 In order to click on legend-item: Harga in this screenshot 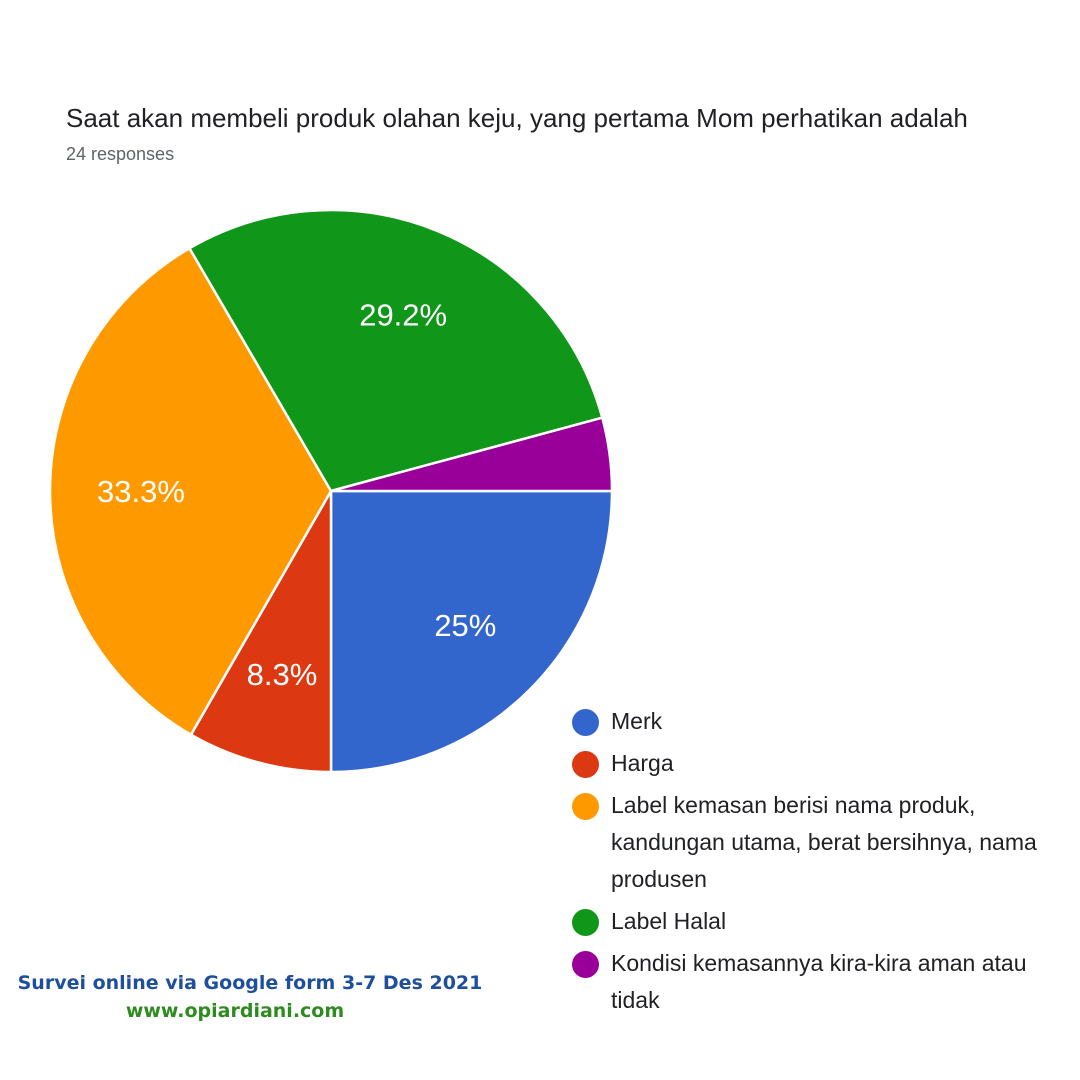, I will do `click(817, 765)`.